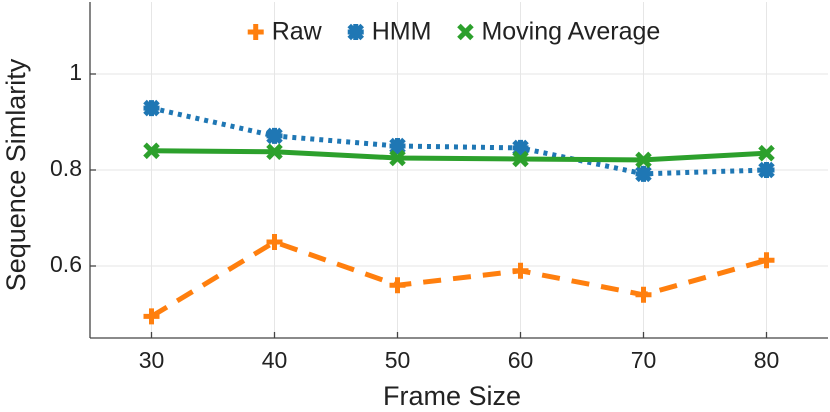  What do you see at coordinates (16, 174) in the screenshot?
I see `y-axis-label: Sequence Simlarity` at bounding box center [16, 174].